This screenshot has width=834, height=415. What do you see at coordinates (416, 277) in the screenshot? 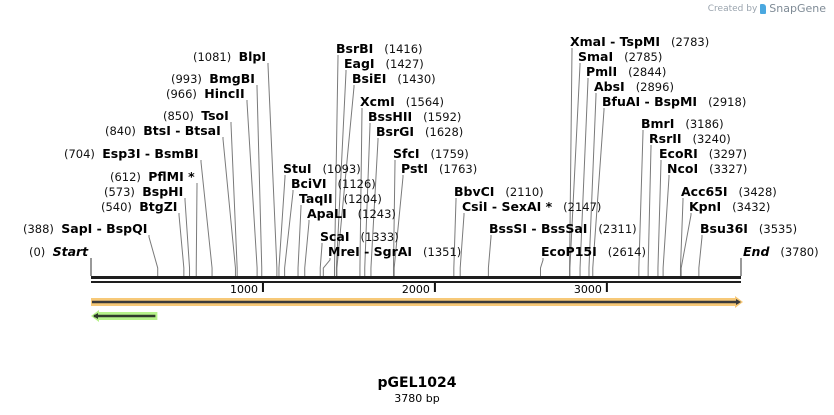
I see `backbone-top-strand` at bounding box center [416, 277].